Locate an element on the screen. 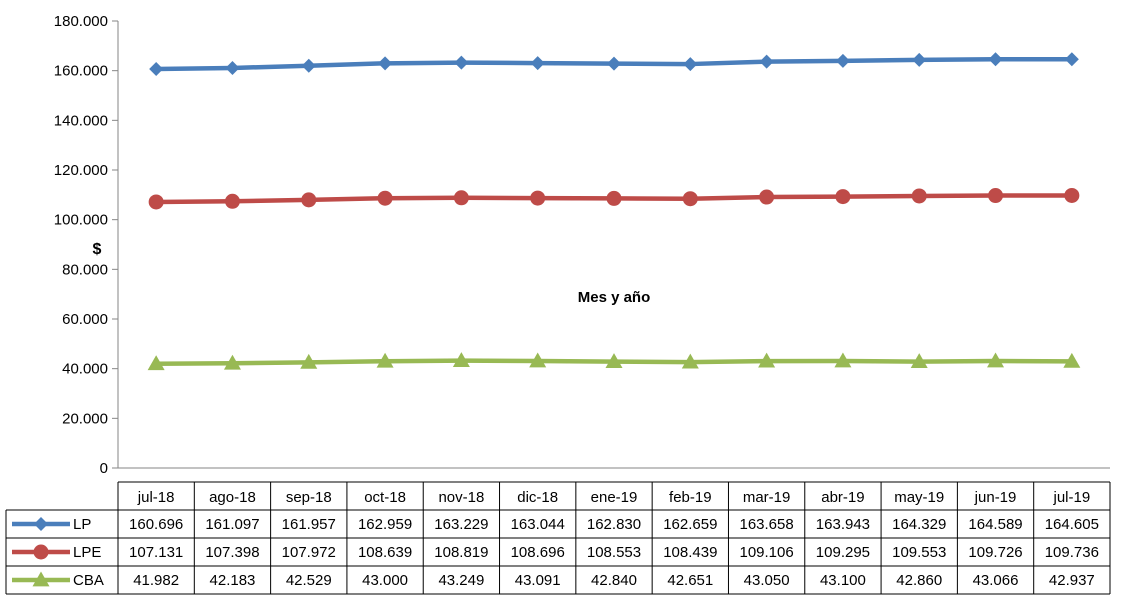 The width and height of the screenshot is (1122, 608). table-cell-cba: 42.937 is located at coordinates (1072, 580).